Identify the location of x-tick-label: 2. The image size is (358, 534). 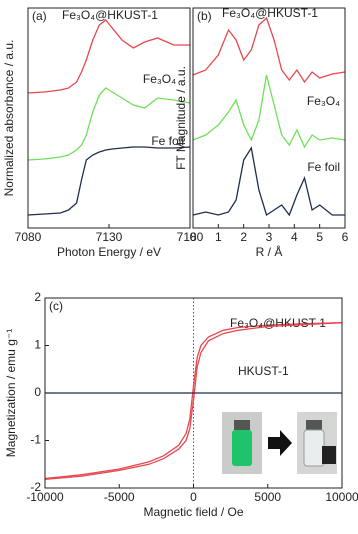
(243, 237).